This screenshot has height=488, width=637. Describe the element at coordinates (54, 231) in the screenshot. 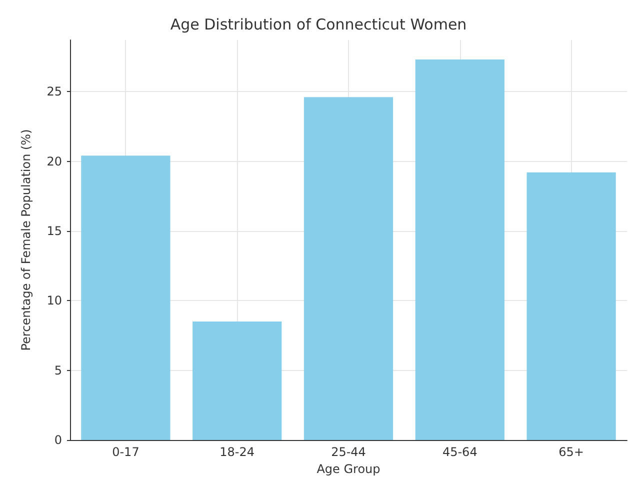

I see `y-tick-label: 15` at that location.